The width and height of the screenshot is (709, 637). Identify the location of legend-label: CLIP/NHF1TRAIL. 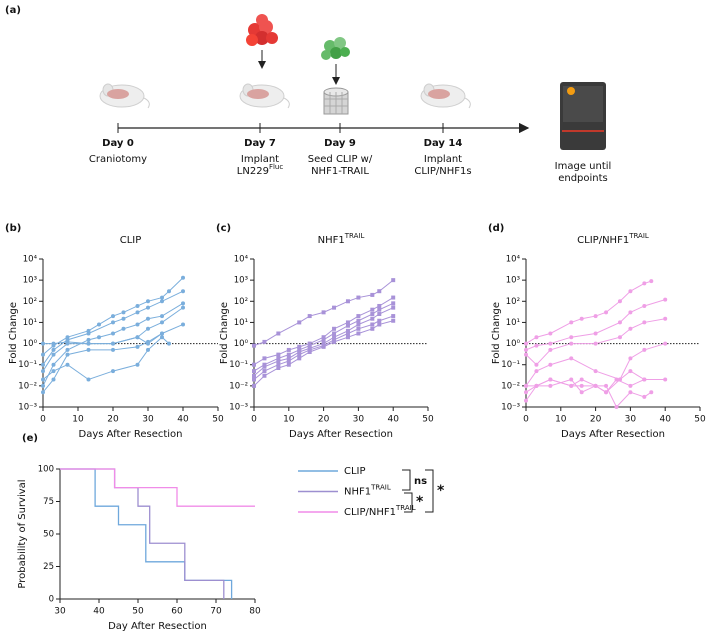
(380, 511).